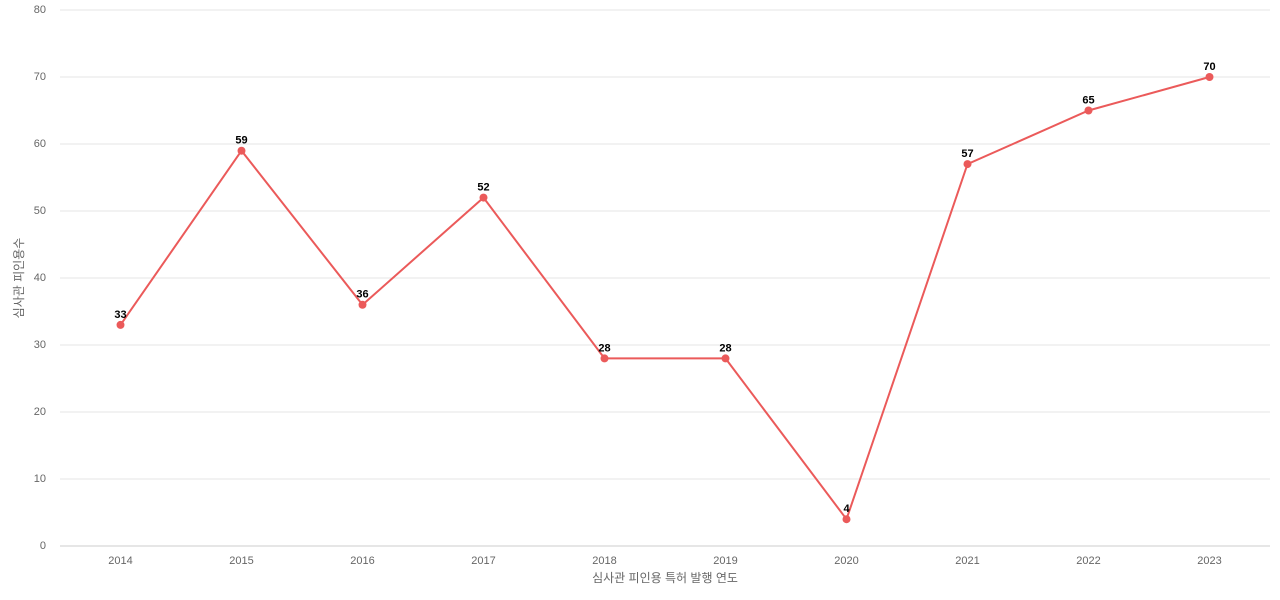 Image resolution: width=1280 pixels, height=600 pixels. Describe the element at coordinates (362, 295) in the screenshot. I see `value-label: 36` at that location.